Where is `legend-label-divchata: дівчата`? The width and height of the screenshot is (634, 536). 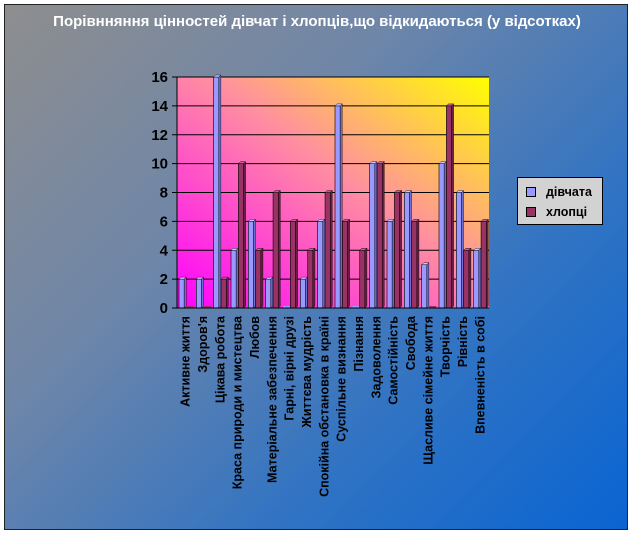 legend-label-divchata: дівчата is located at coordinates (569, 192).